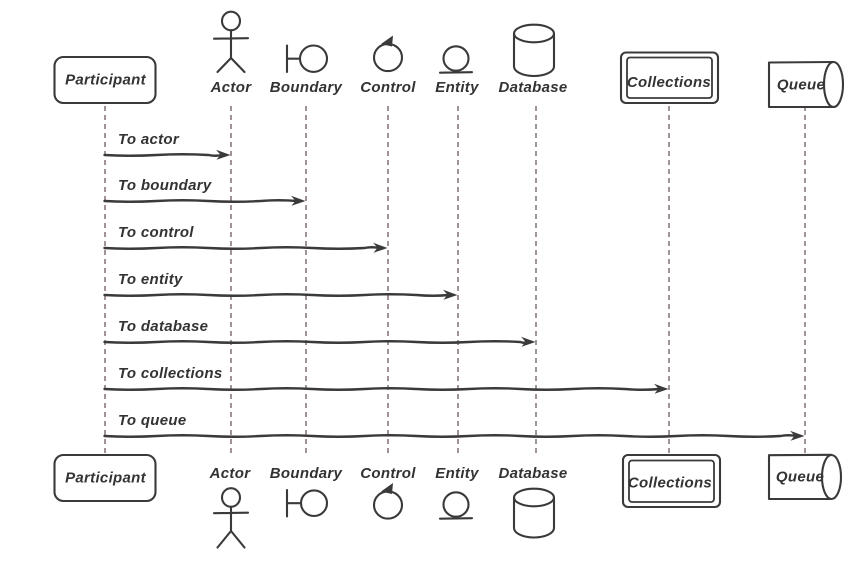  I want to click on participant-top-boundary: Boundary, so click(306, 70).